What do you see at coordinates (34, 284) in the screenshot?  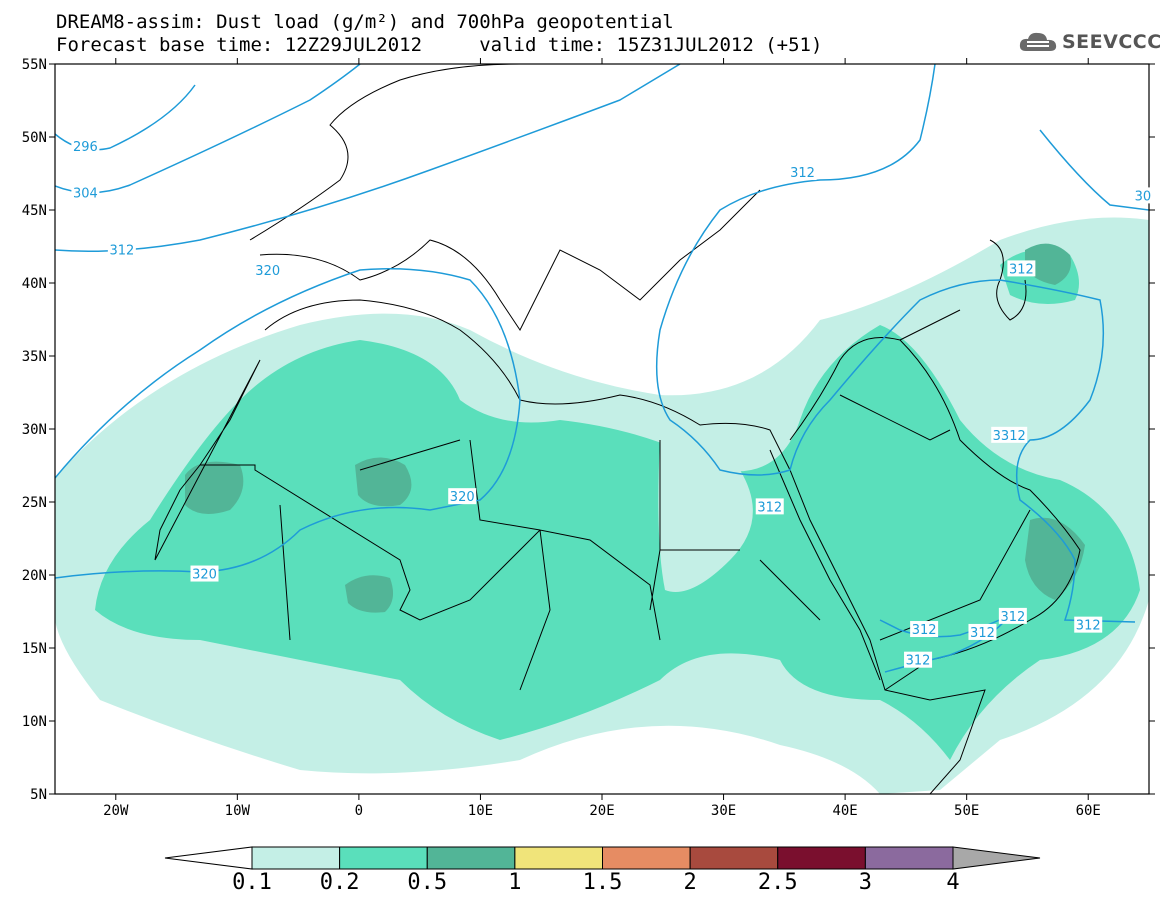 I see `lat-tick-label: 40N` at bounding box center [34, 284].